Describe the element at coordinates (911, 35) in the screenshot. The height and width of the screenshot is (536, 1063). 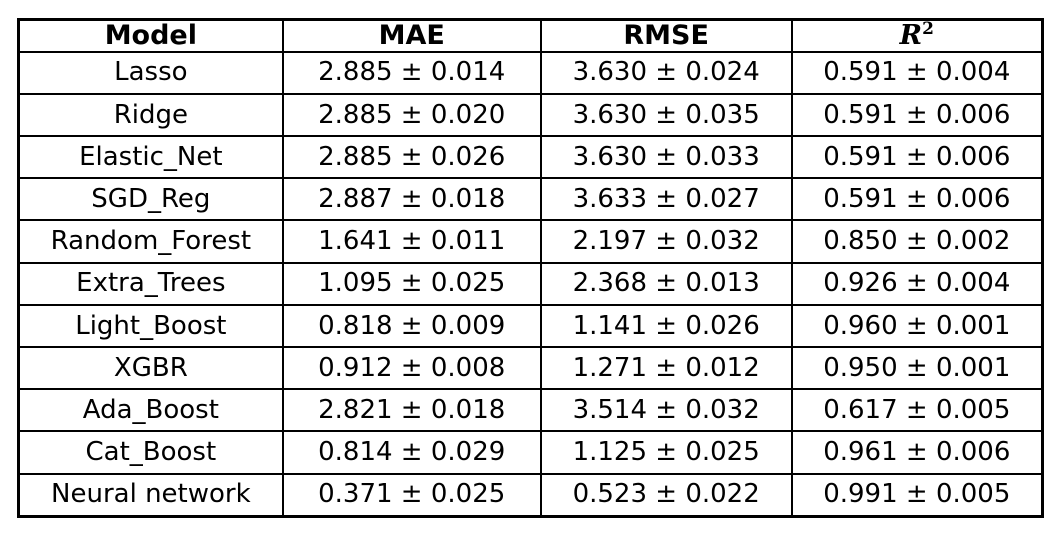
I see `r-squared-symbol: R` at that location.